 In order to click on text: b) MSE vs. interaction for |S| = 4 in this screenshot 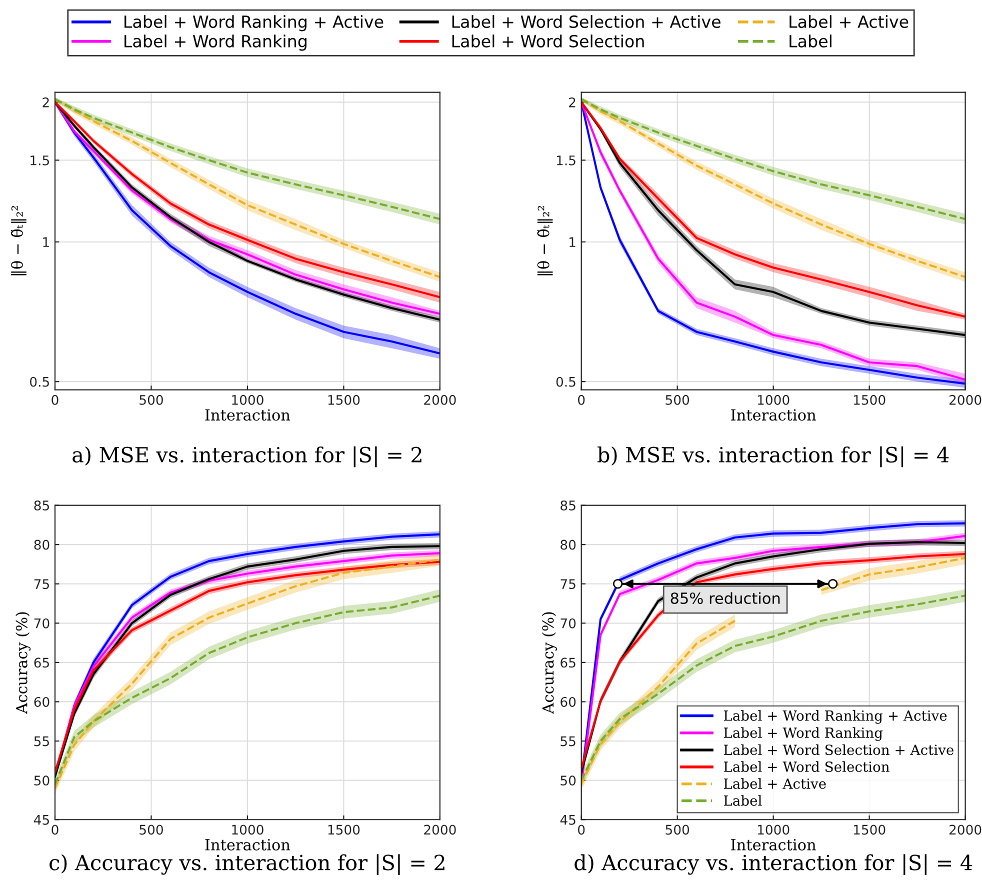, I will do `click(773, 457)`.